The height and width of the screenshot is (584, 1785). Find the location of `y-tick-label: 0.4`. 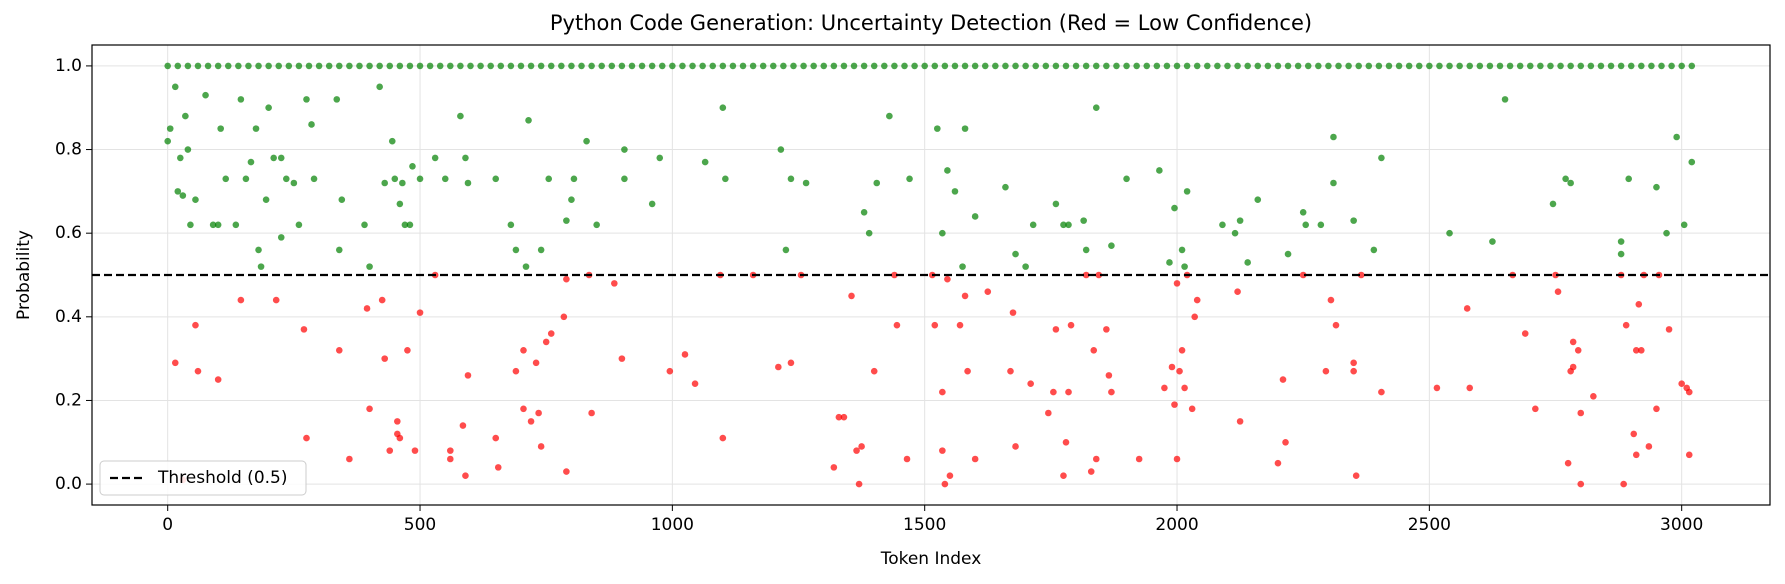

y-tick-label: 0.4 is located at coordinates (68, 317).